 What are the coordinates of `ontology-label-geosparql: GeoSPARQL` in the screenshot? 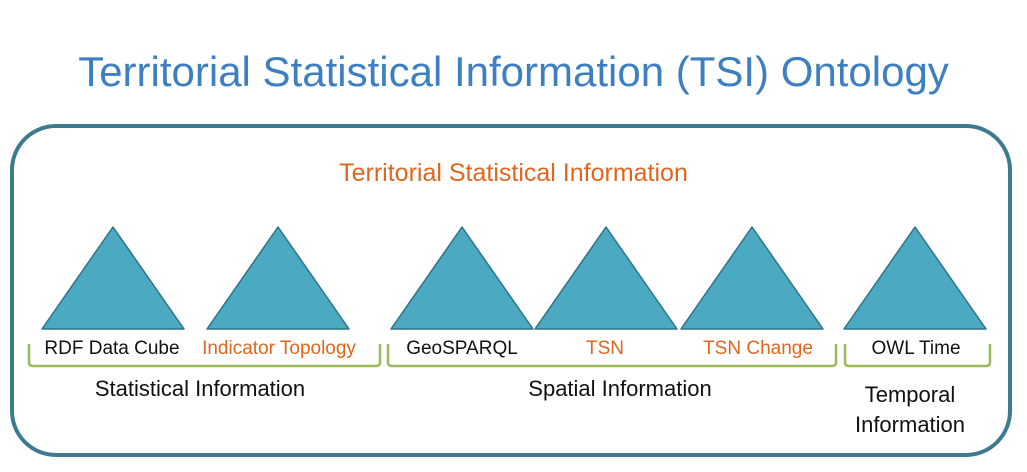 It's located at (462, 348).